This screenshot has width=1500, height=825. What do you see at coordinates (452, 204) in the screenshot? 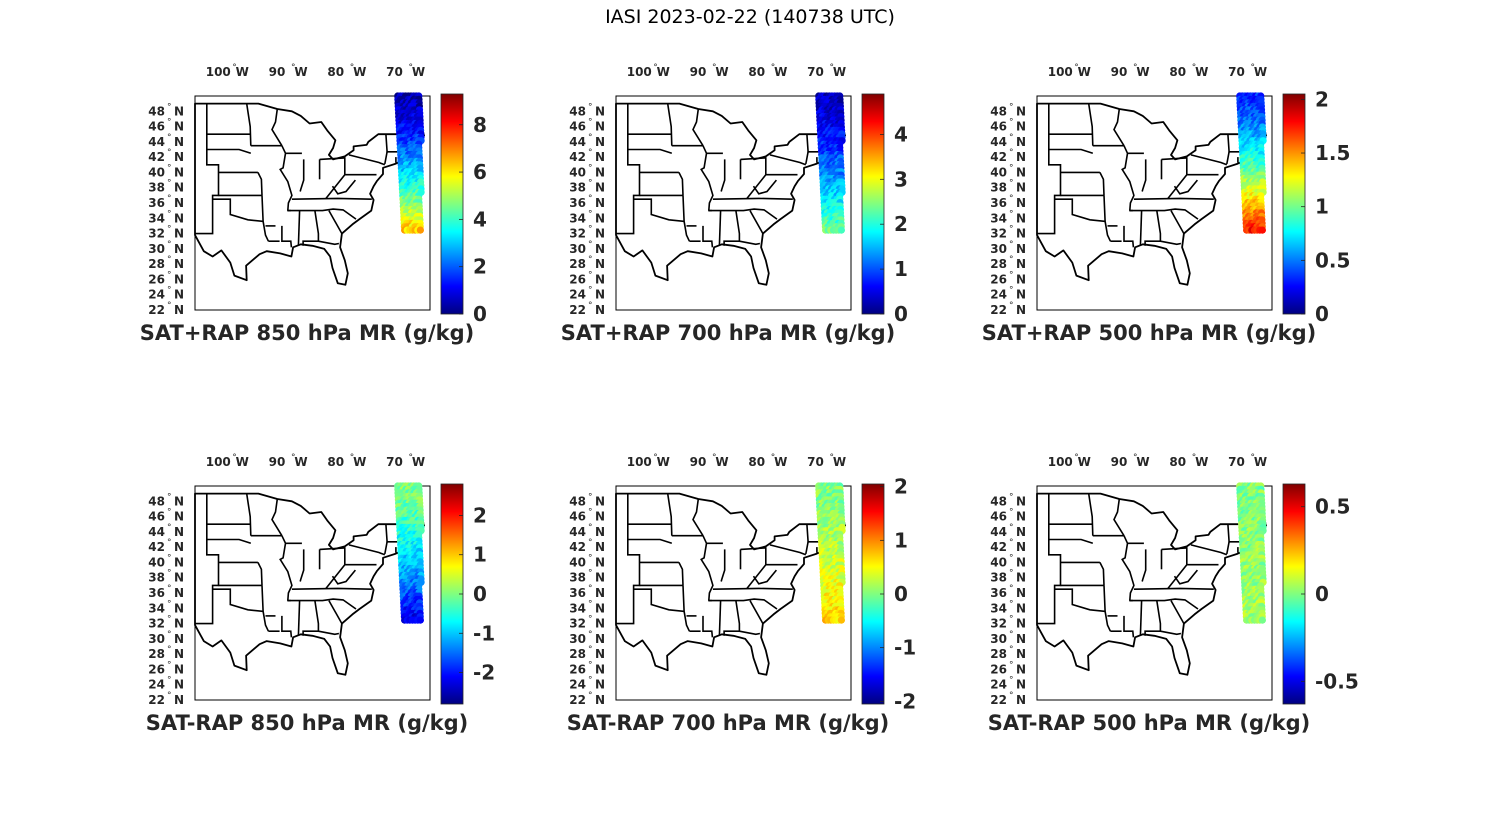
I see `colorbar` at bounding box center [452, 204].